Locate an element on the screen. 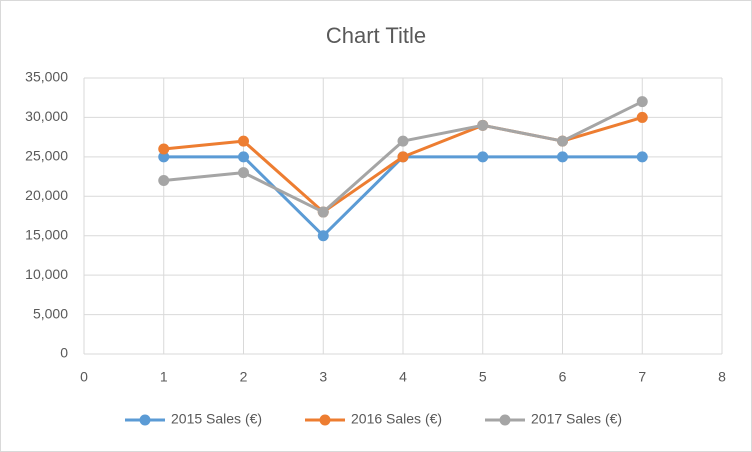 This screenshot has width=752, height=452. y-tick-label: 30,000 is located at coordinates (46, 116).